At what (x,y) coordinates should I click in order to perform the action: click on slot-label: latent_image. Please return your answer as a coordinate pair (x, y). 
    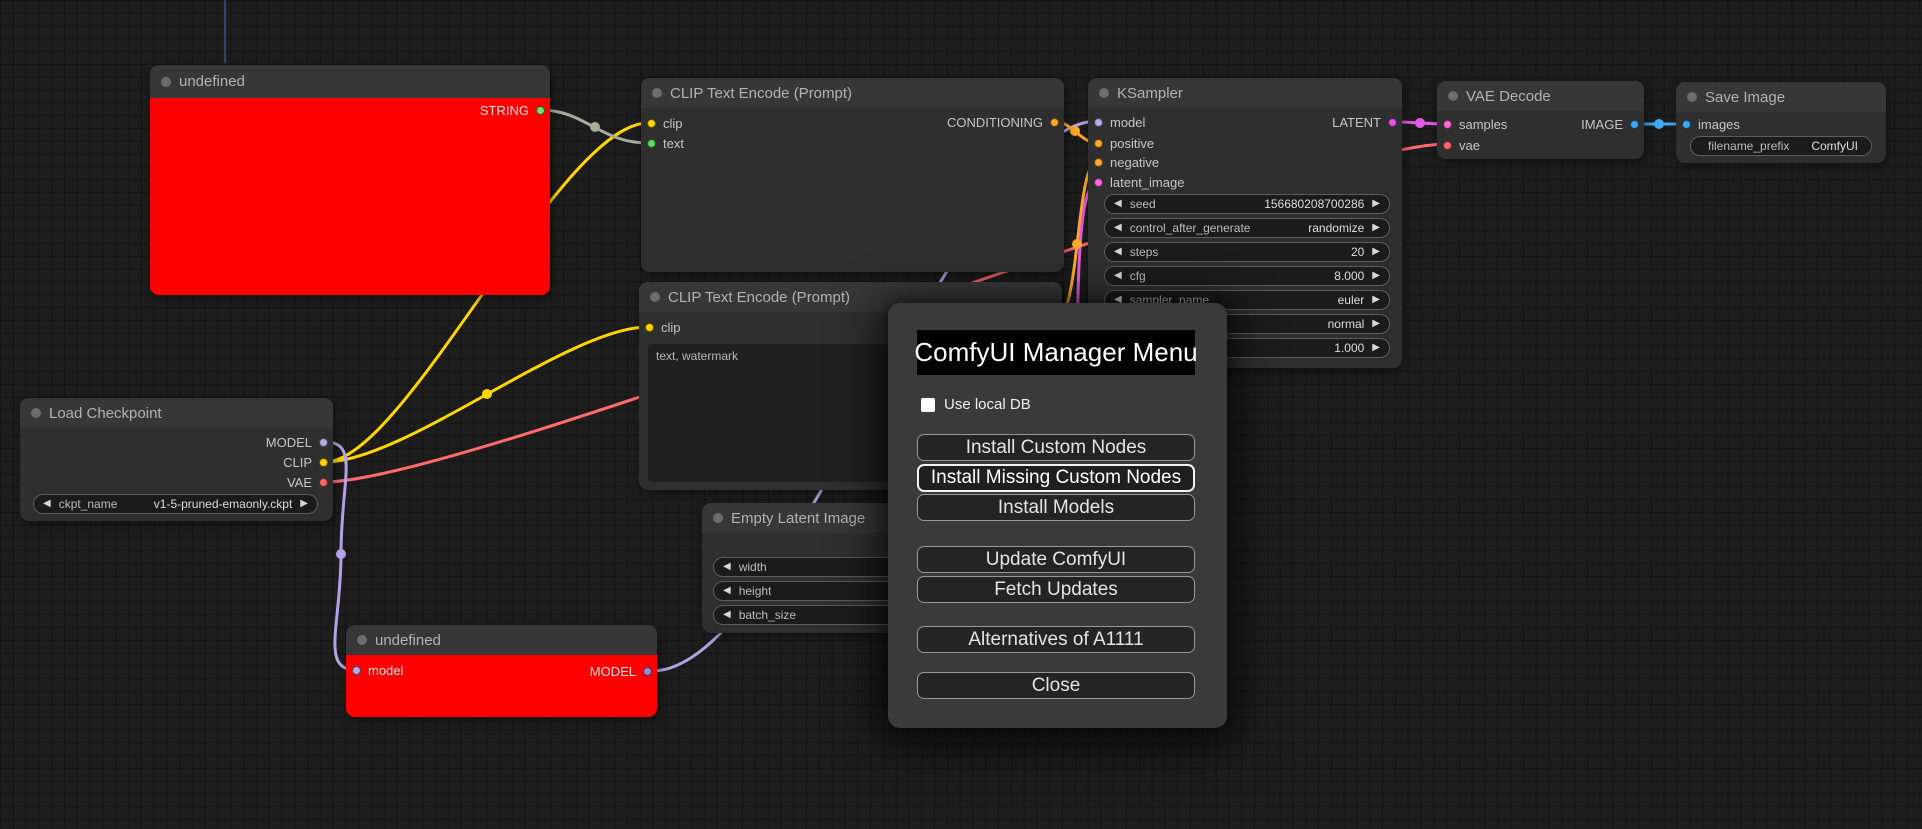
    Looking at the image, I should click on (1147, 182).